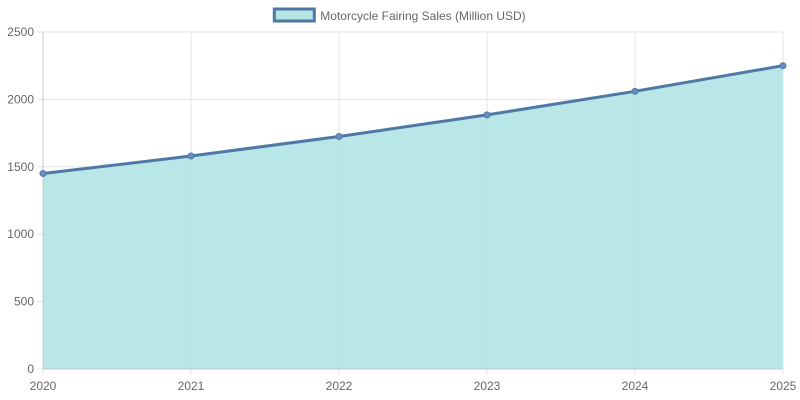 Image resolution: width=800 pixels, height=400 pixels. Describe the element at coordinates (30, 369) in the screenshot. I see `y-tick-label: 0` at that location.